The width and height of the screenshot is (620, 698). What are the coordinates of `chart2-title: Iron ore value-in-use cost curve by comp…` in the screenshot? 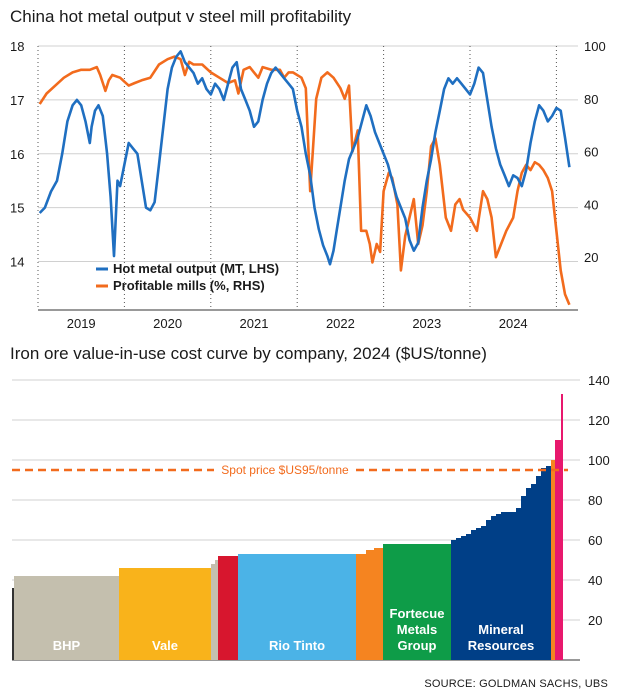 It's located at (248, 353).